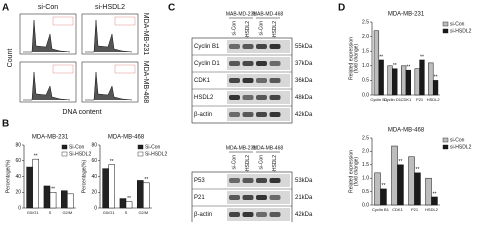 Image resolution: width=500 pixels, height=240 pixels. Describe the element at coordinates (304, 198) in the screenshot. I see `size-label: 21kDa` at that location.